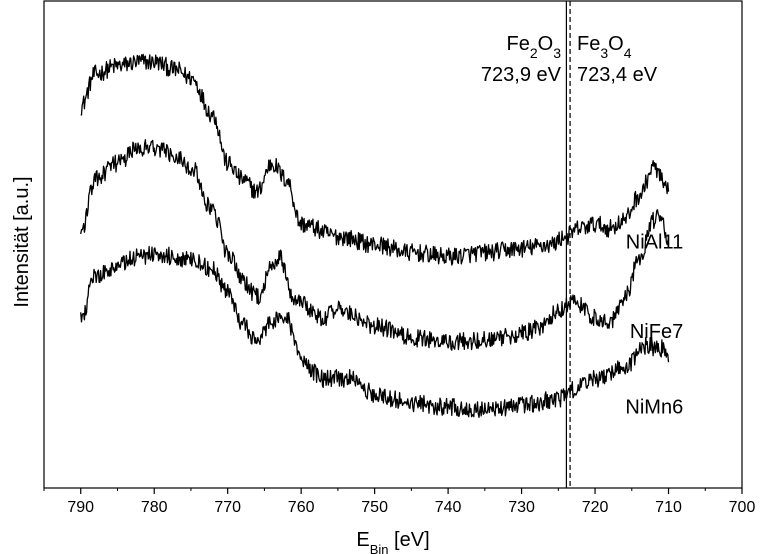 The width and height of the screenshot is (761, 554). What do you see at coordinates (227, 507) in the screenshot?
I see `x-tick-label: 770` at bounding box center [227, 507].